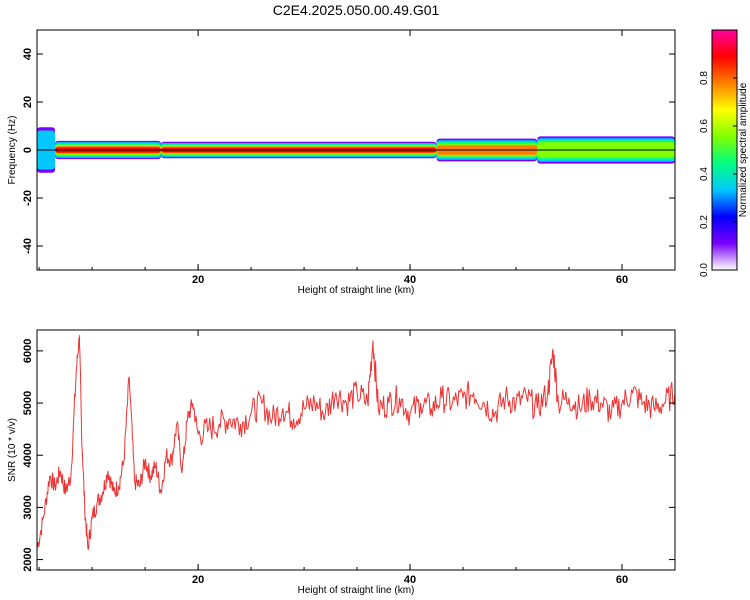 This screenshot has width=750, height=600. What do you see at coordinates (356, 150) in the screenshot?
I see `spectrogram-heatmap` at bounding box center [356, 150].